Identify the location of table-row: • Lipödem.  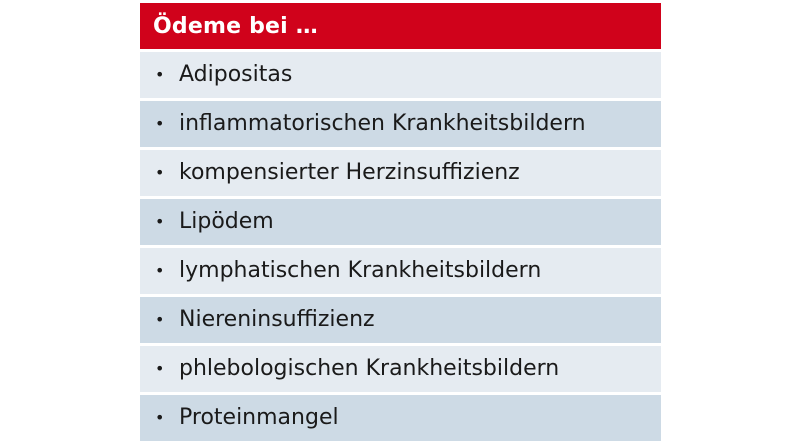
(400, 221).